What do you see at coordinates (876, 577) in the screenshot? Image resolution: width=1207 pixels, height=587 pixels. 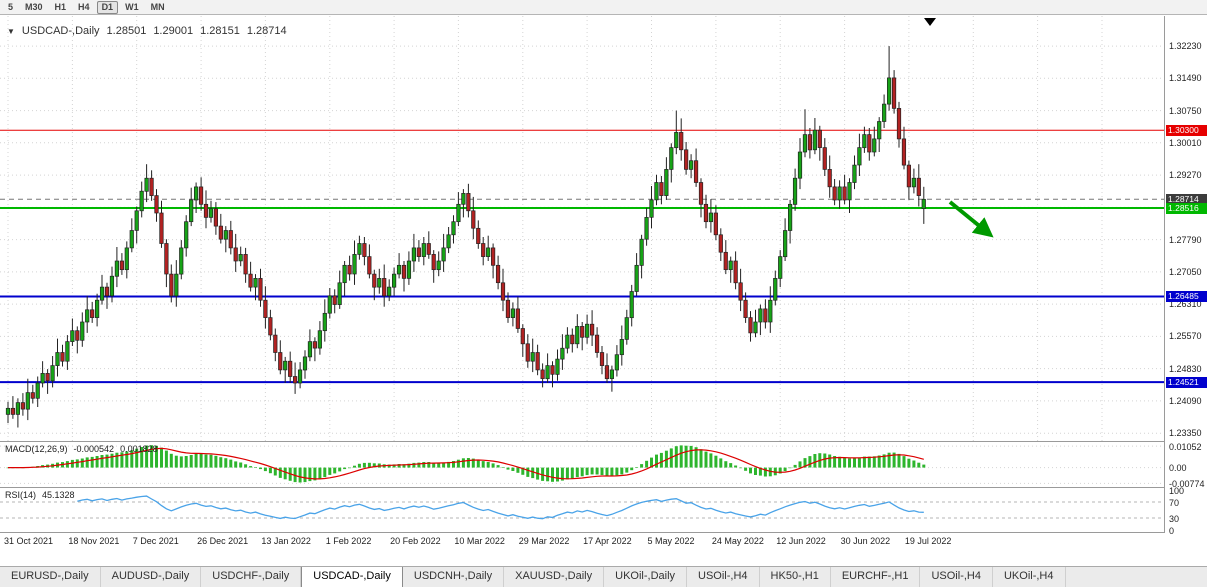 I see `chart-tab-eurchf-h1: EURCHF-,H1` at bounding box center [876, 577].